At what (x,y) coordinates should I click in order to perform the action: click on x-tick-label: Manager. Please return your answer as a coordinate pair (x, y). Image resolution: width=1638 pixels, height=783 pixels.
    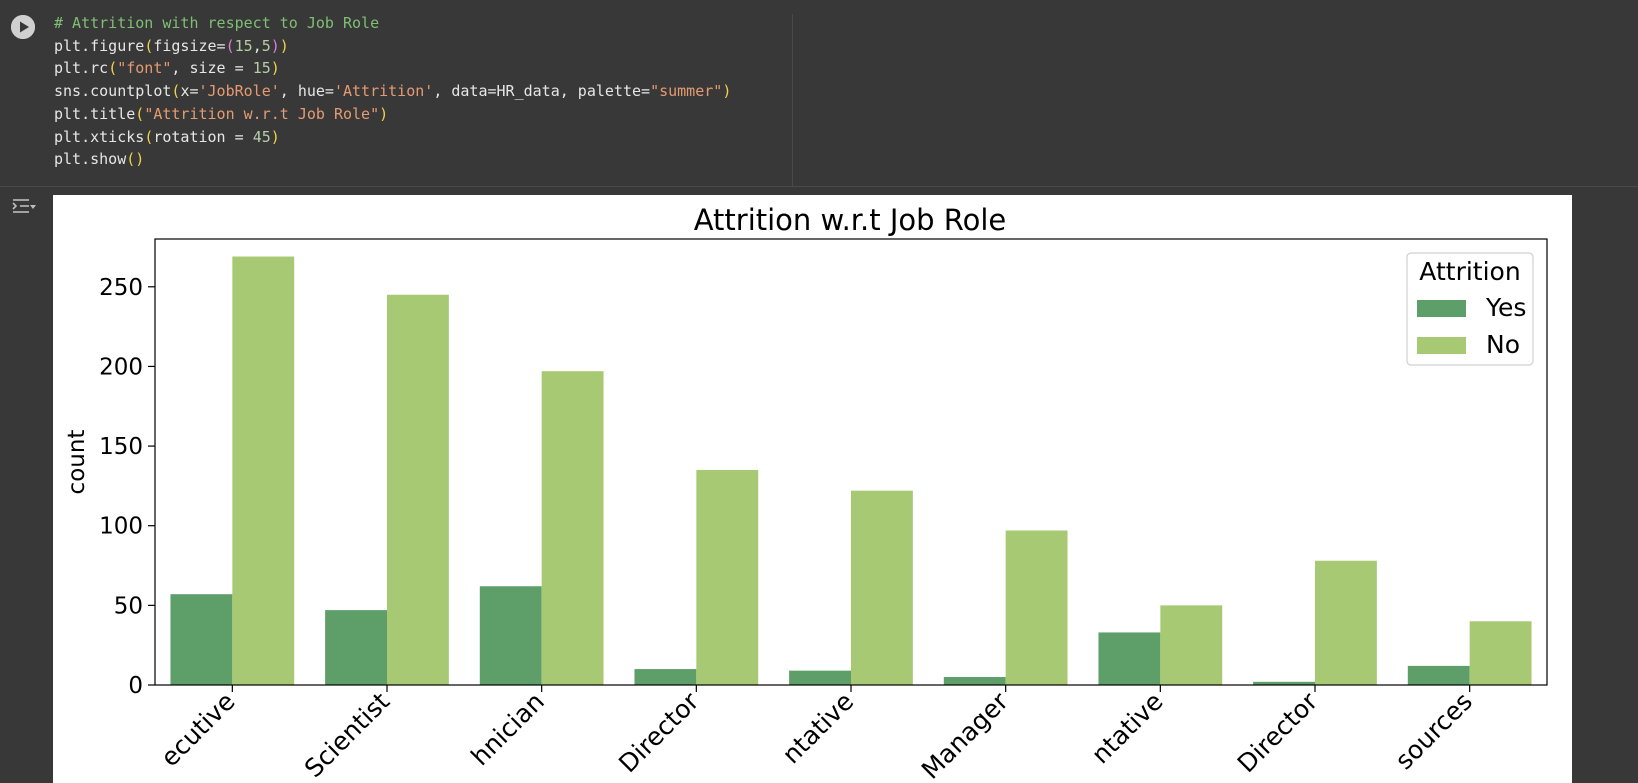
    Looking at the image, I should click on (965, 734).